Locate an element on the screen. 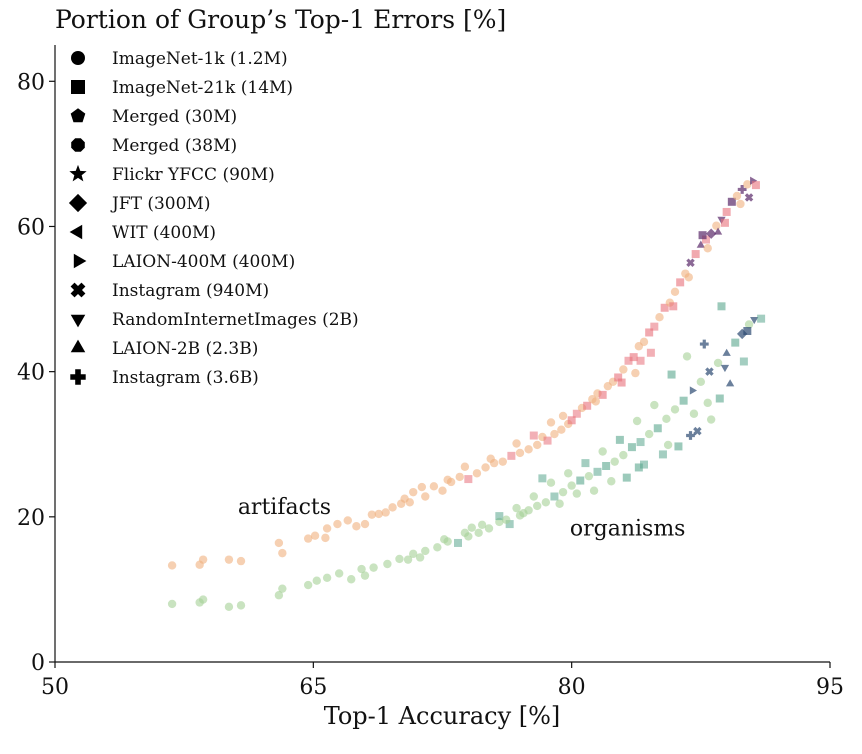 Image resolution: width=862 pixels, height=754 pixels. legend-entry: Flickr YFCC (90M) is located at coordinates (193, 175).